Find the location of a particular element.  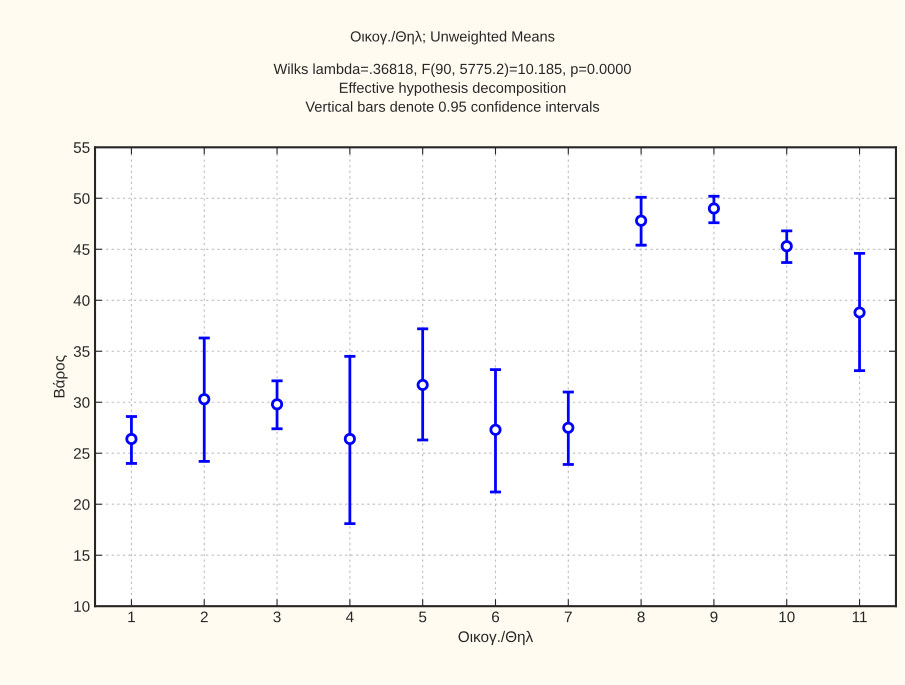

y-tick-label: 50 is located at coordinates (82, 198).